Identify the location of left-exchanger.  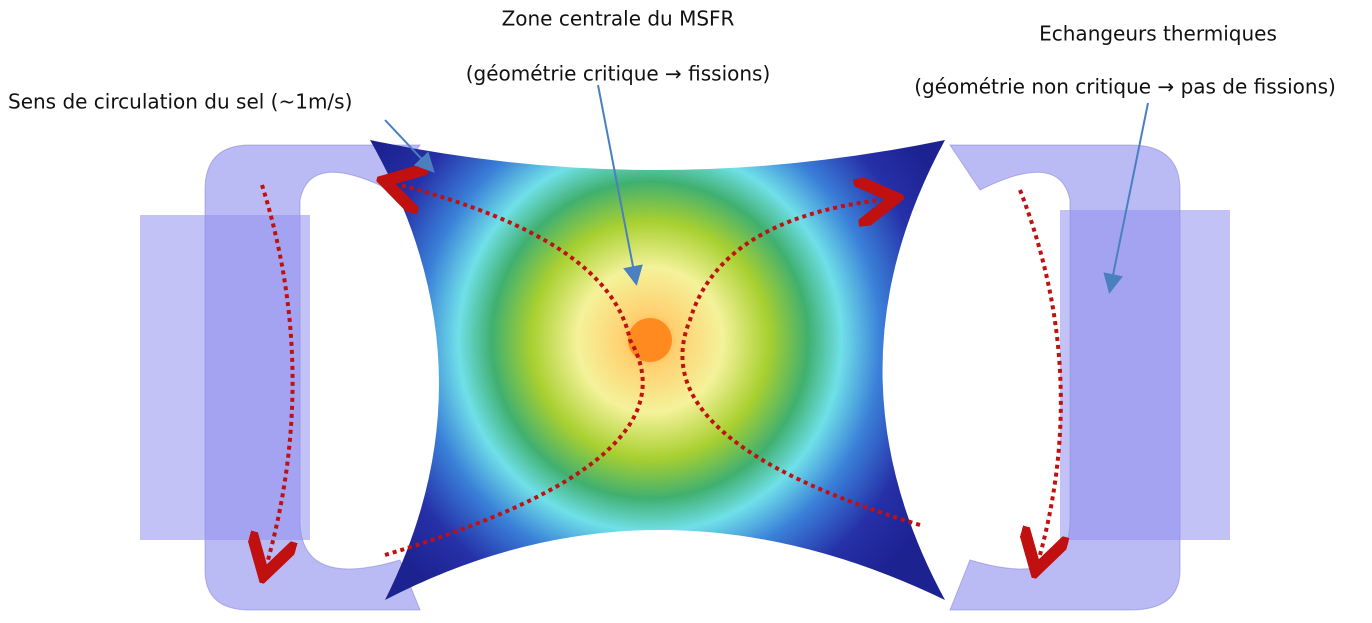
(225, 377).